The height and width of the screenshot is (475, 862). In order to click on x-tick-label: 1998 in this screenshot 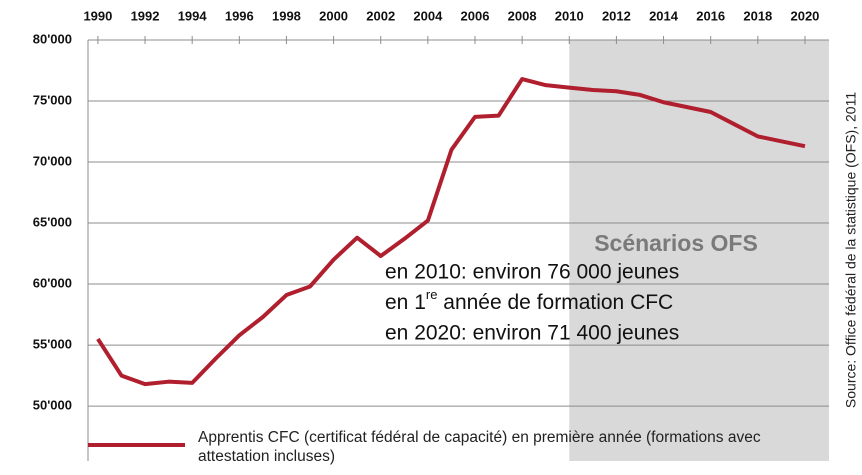, I will do `click(286, 15)`.